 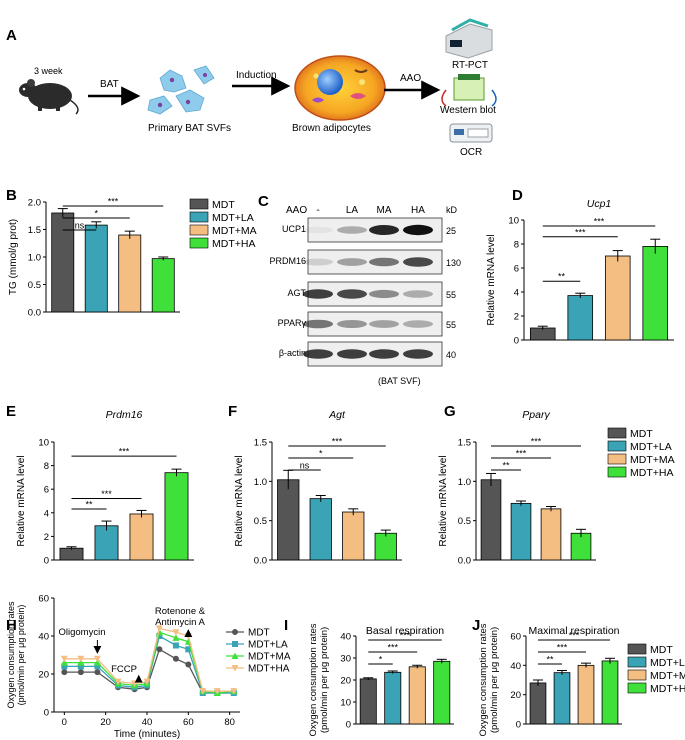 I want to click on y-tick-label: 6, so click(x=516, y=269).